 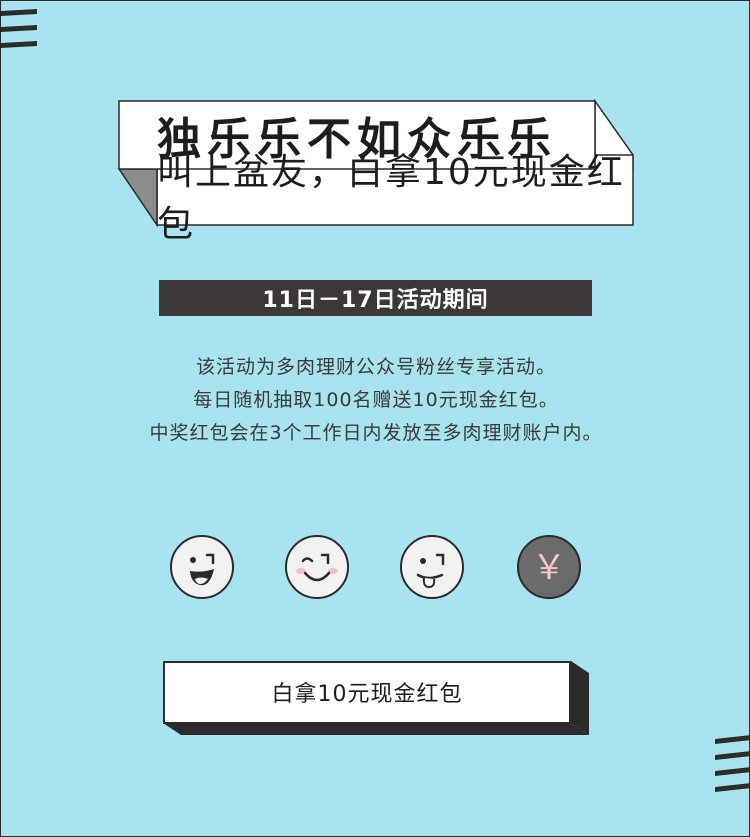 I want to click on claim-red-packet-button: 白拿10元现金红包, so click(x=367, y=692).